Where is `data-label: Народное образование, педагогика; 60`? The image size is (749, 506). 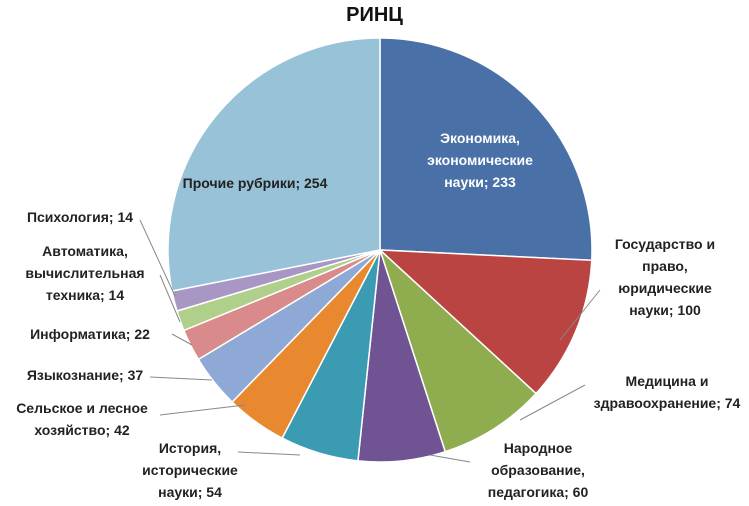 data-label: Народное образование, педагогика; 60 is located at coordinates (538, 470).